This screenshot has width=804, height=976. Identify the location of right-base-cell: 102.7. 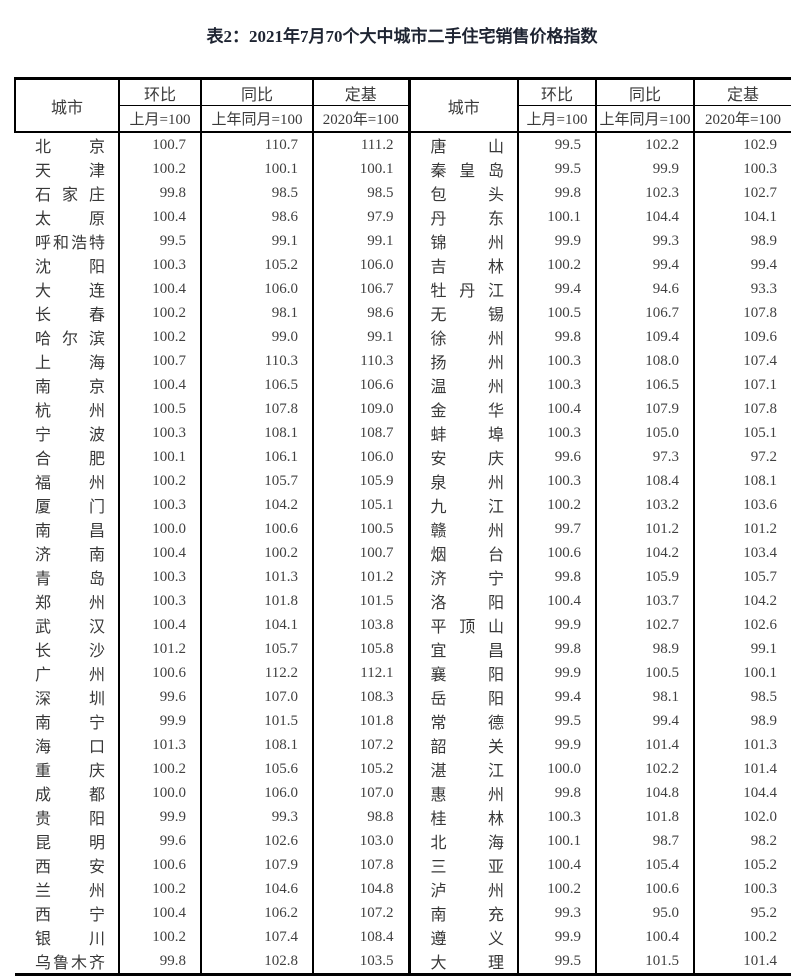
(742, 193).